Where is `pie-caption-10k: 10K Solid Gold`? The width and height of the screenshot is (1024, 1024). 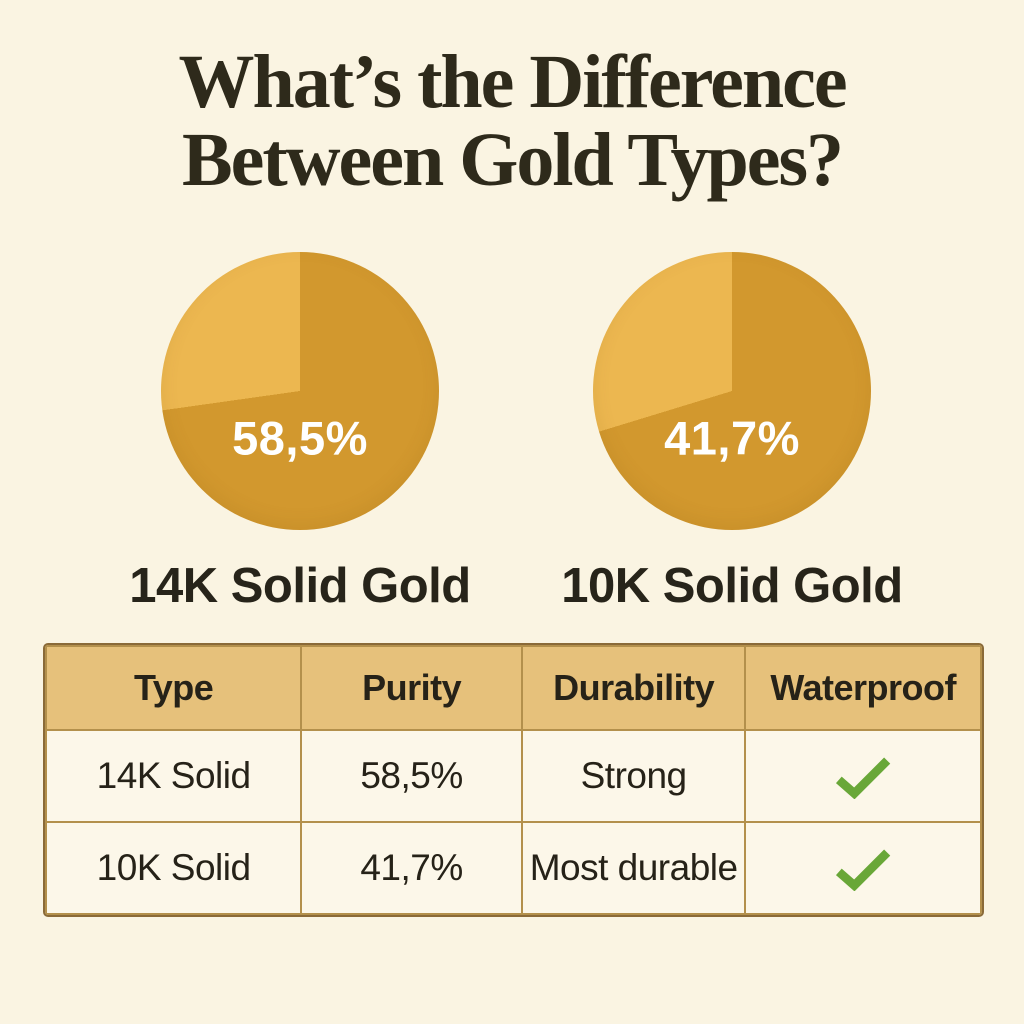 pie-caption-10k: 10K Solid Gold is located at coordinates (732, 586).